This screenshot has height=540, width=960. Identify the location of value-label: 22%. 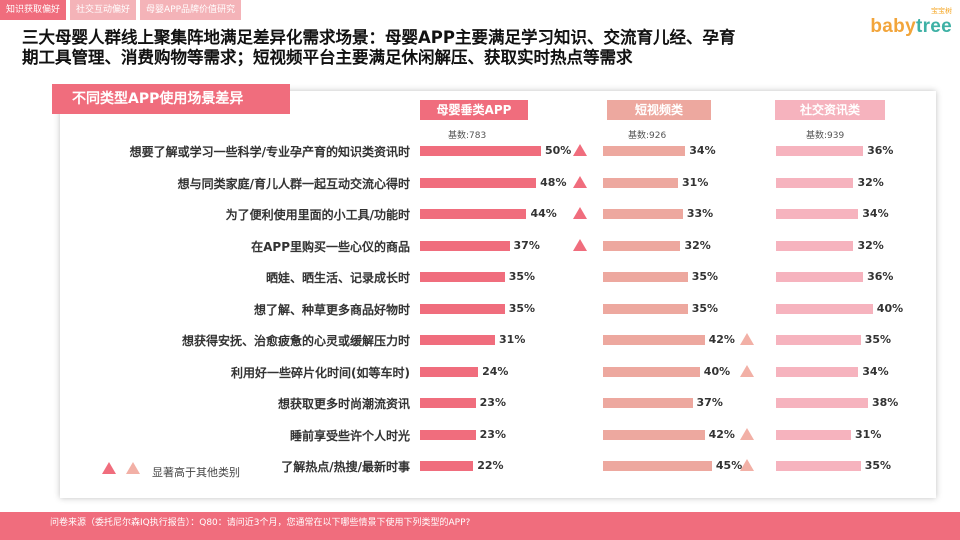
(490, 465).